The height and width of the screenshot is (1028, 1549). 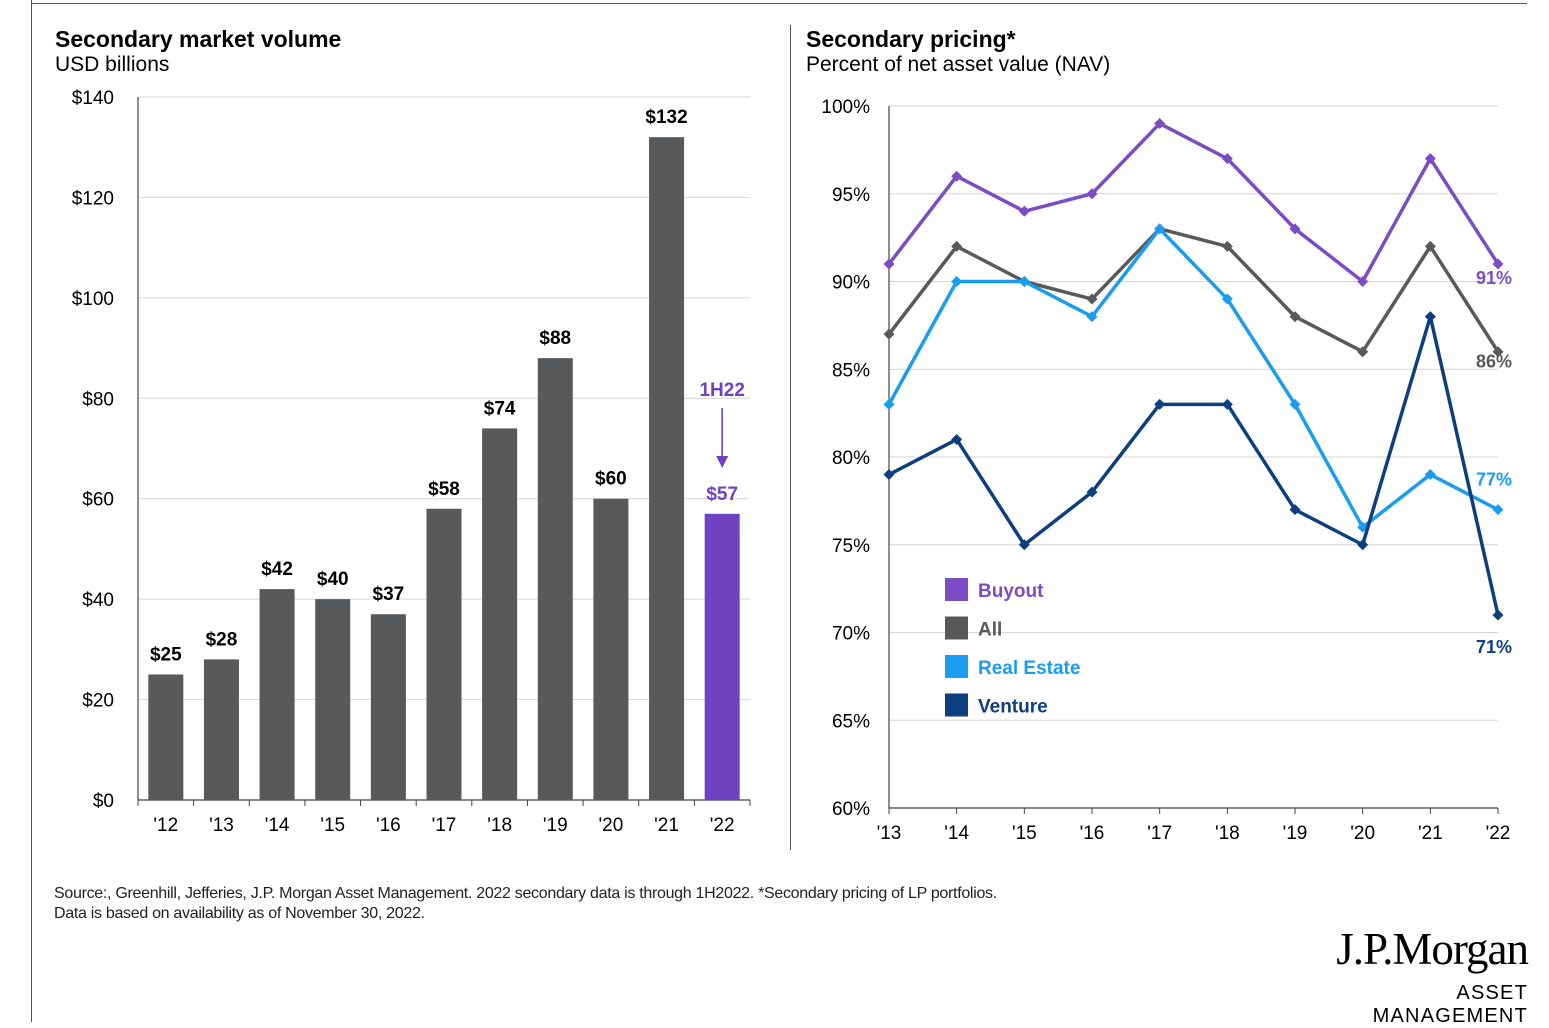 I want to click on frame-left-border, so click(x=31, y=511).